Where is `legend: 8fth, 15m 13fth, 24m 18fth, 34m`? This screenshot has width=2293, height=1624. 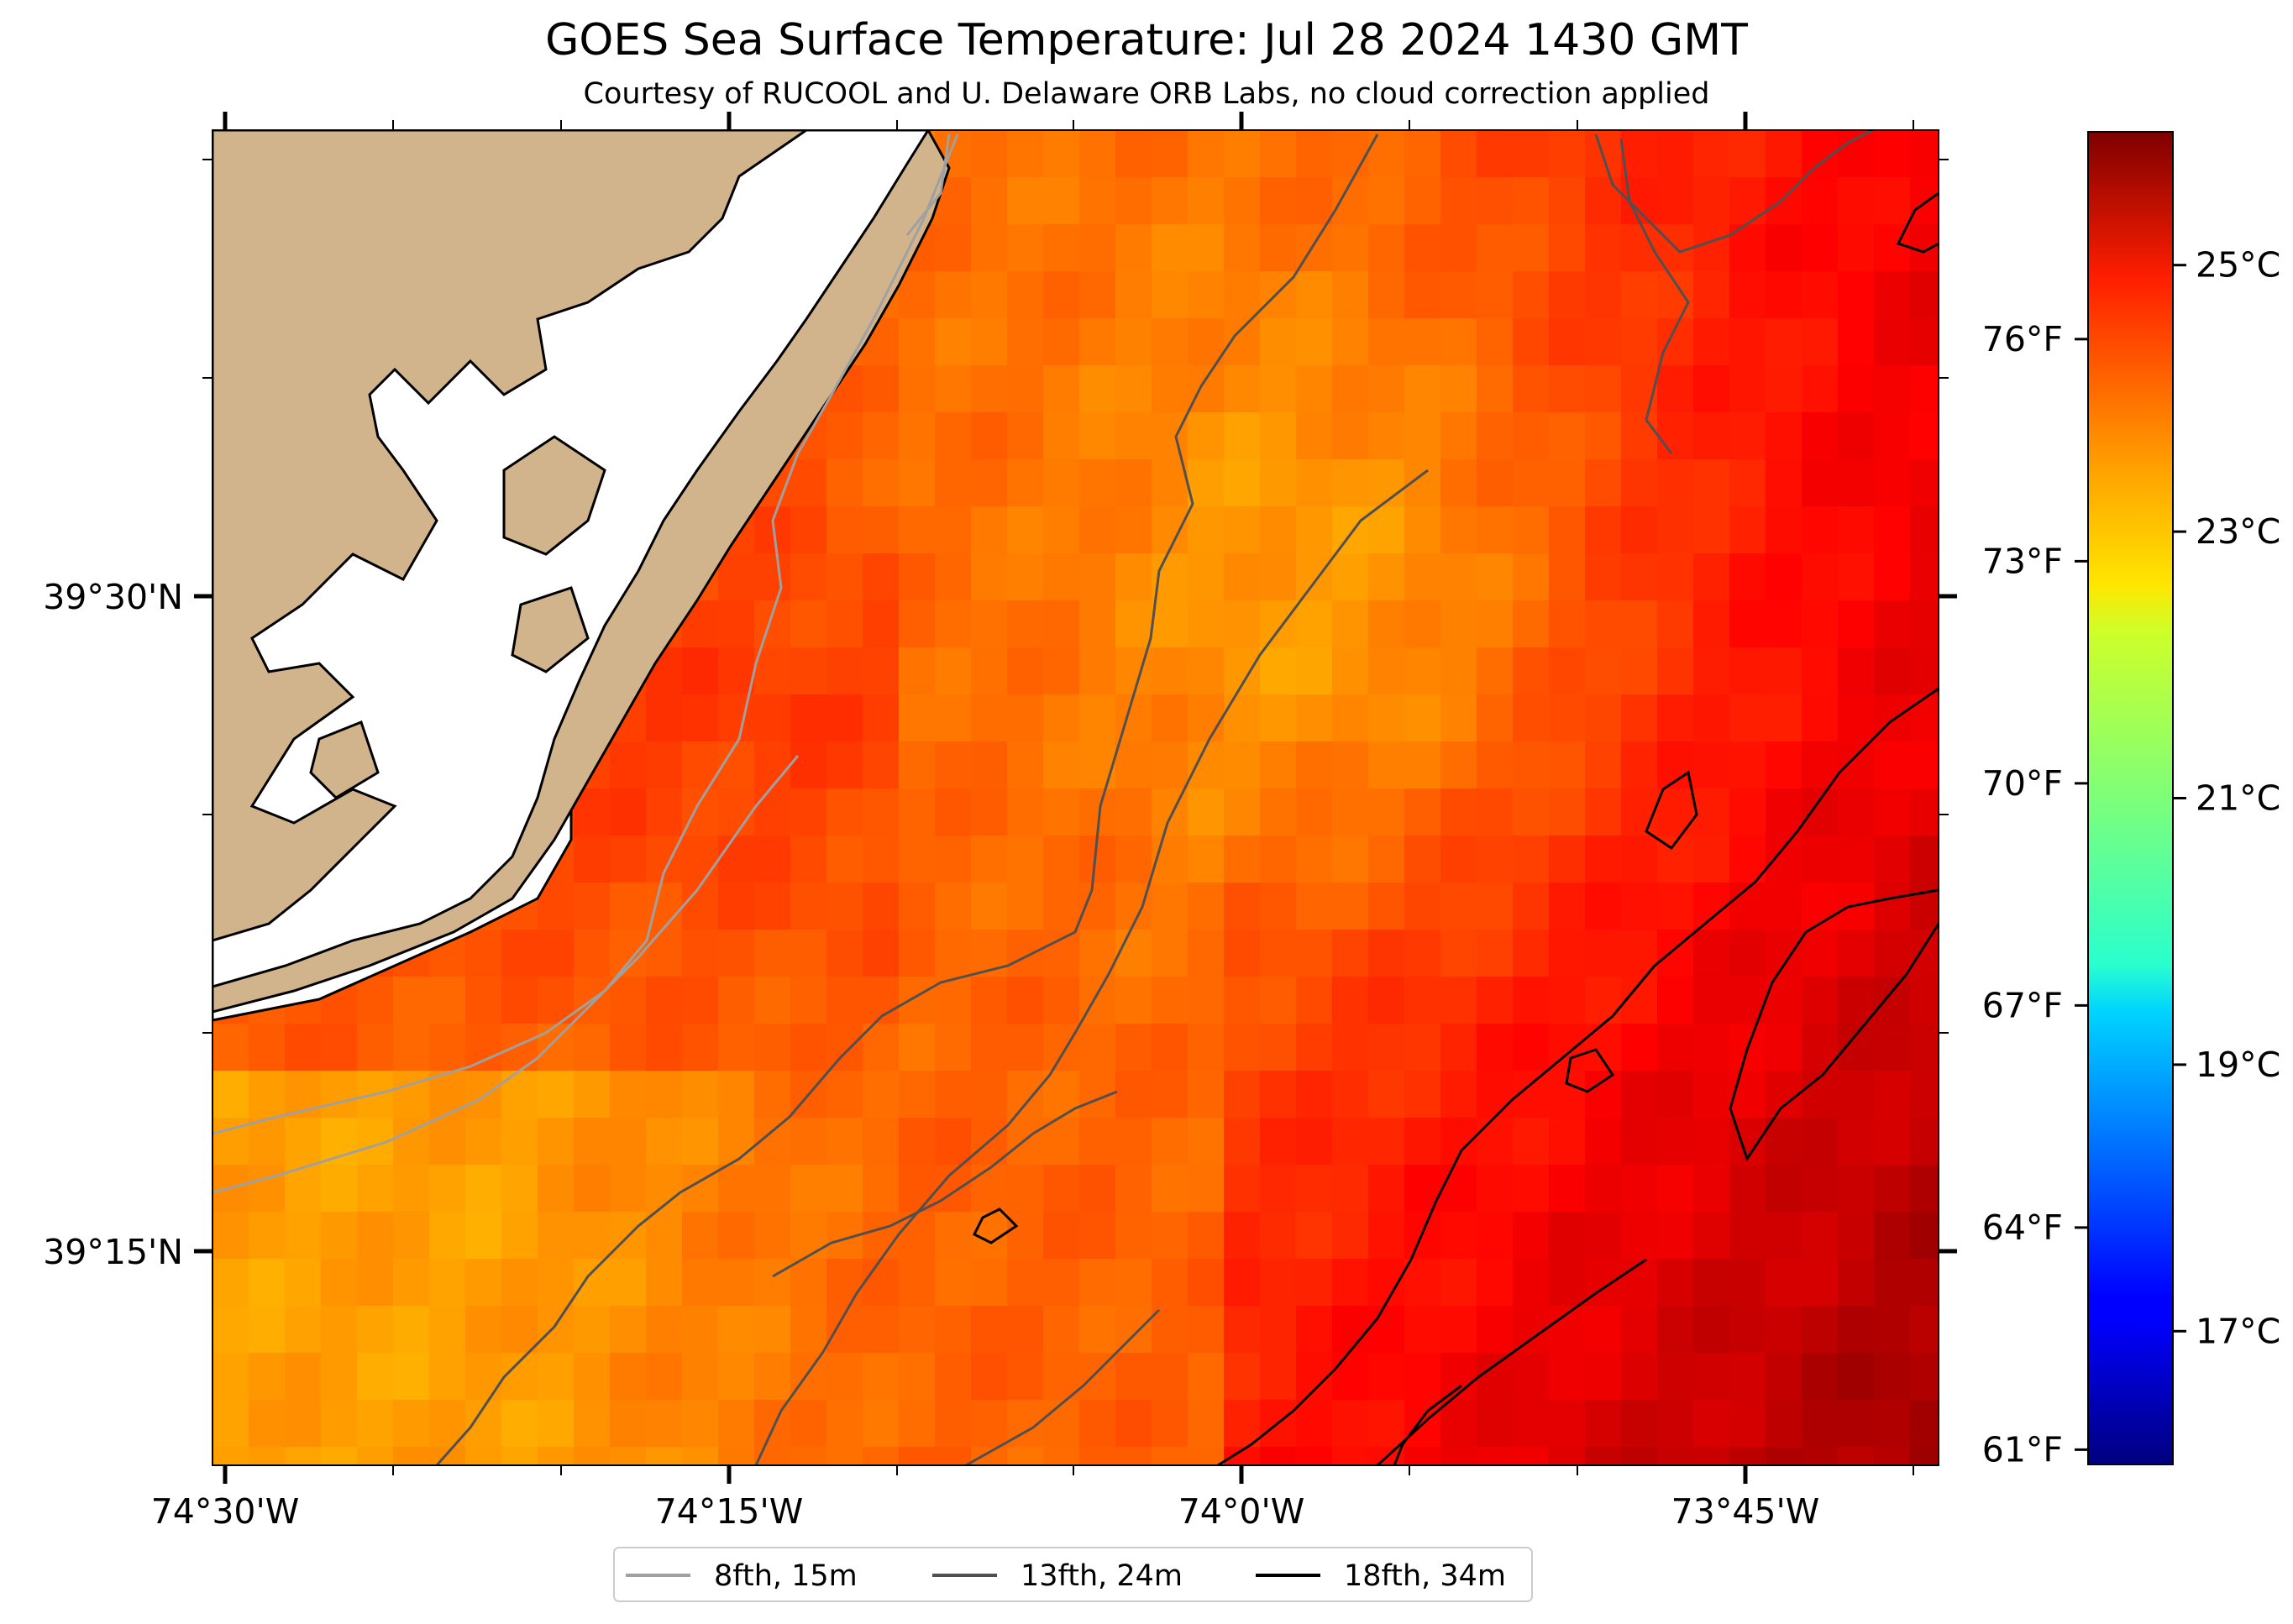
legend: 8fth, 15m 13fth, 24m 18fth, 34m is located at coordinates (1073, 1574).